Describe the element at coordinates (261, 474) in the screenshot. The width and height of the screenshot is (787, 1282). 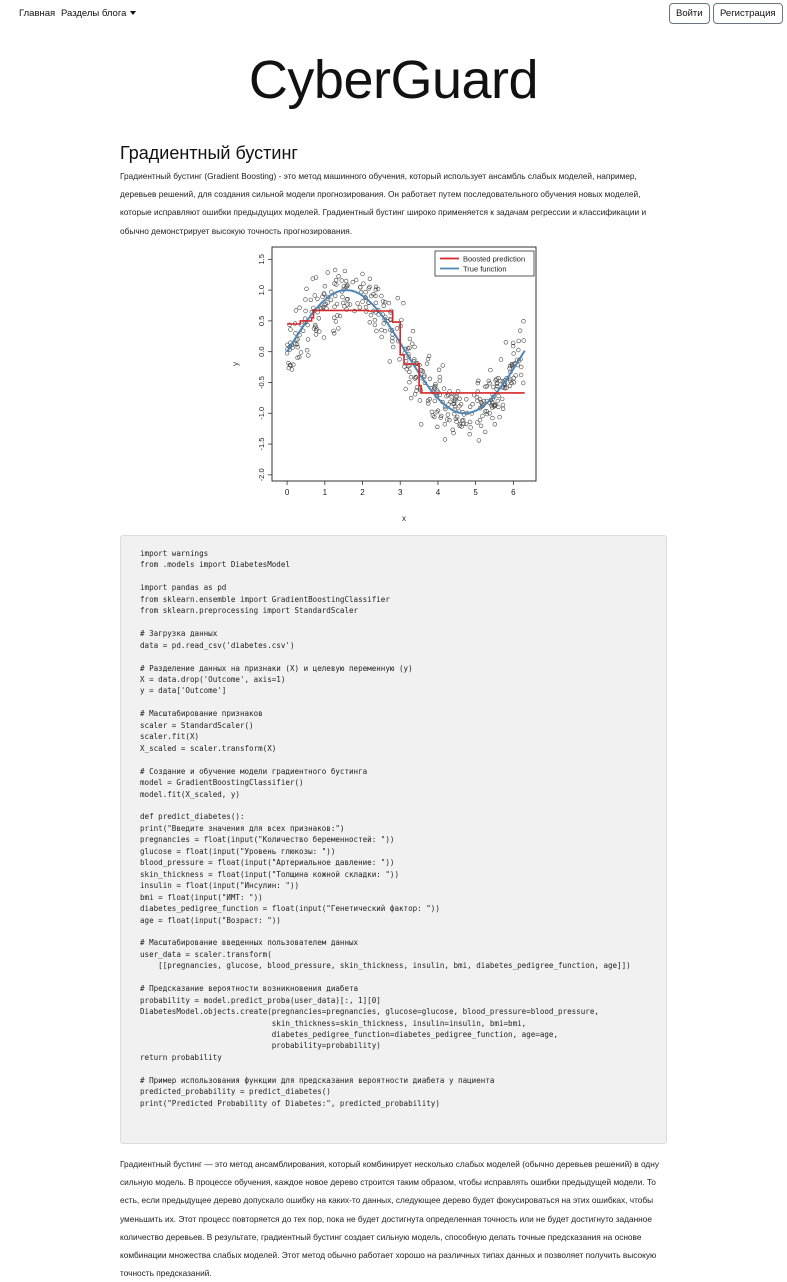
I see `y-tick-label: -2.0` at that location.